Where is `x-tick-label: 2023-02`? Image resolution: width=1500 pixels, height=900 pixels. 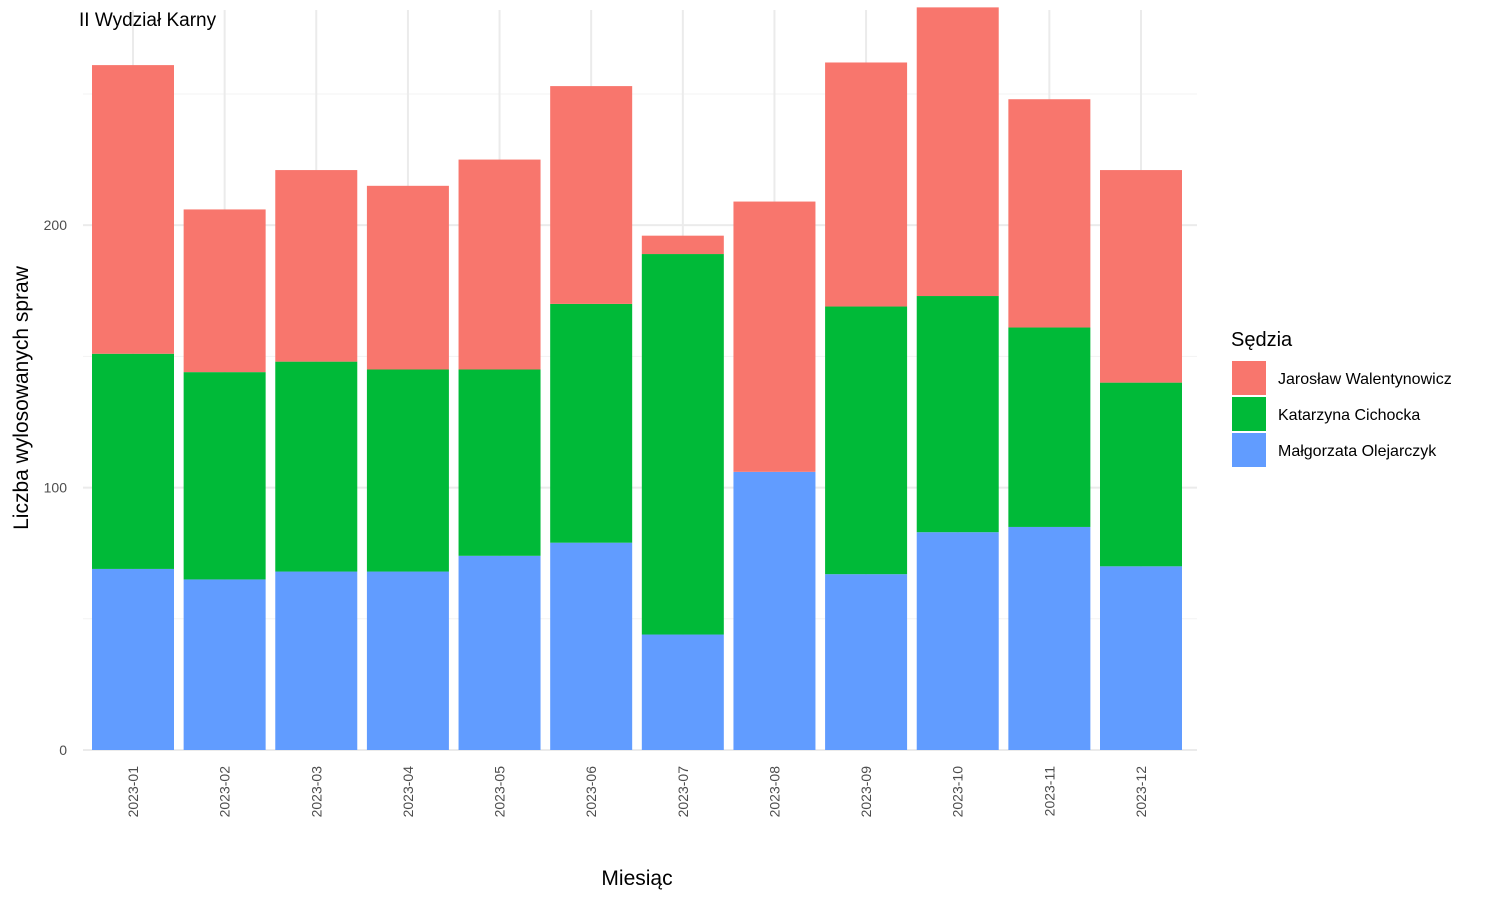
x-tick-label: 2023-02 is located at coordinates (225, 792).